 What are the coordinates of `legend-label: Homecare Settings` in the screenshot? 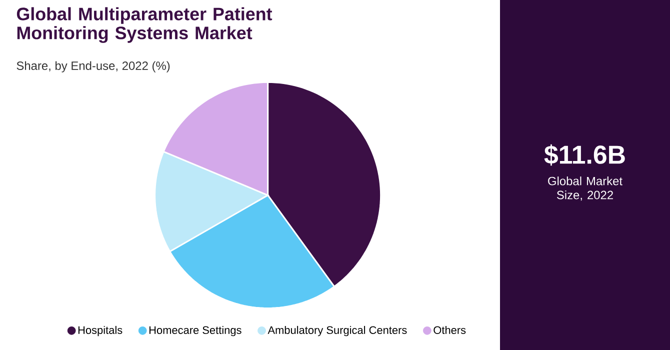 It's located at (195, 331).